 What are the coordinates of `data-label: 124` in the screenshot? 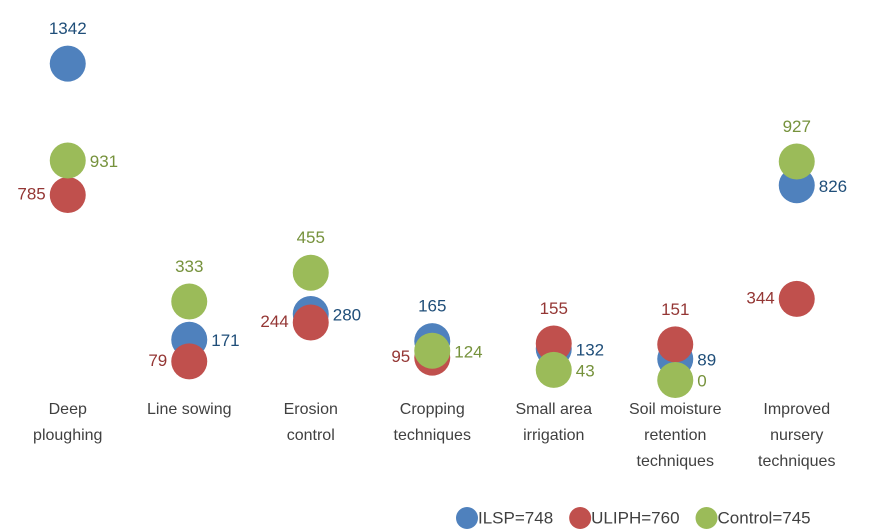 It's located at (468, 351).